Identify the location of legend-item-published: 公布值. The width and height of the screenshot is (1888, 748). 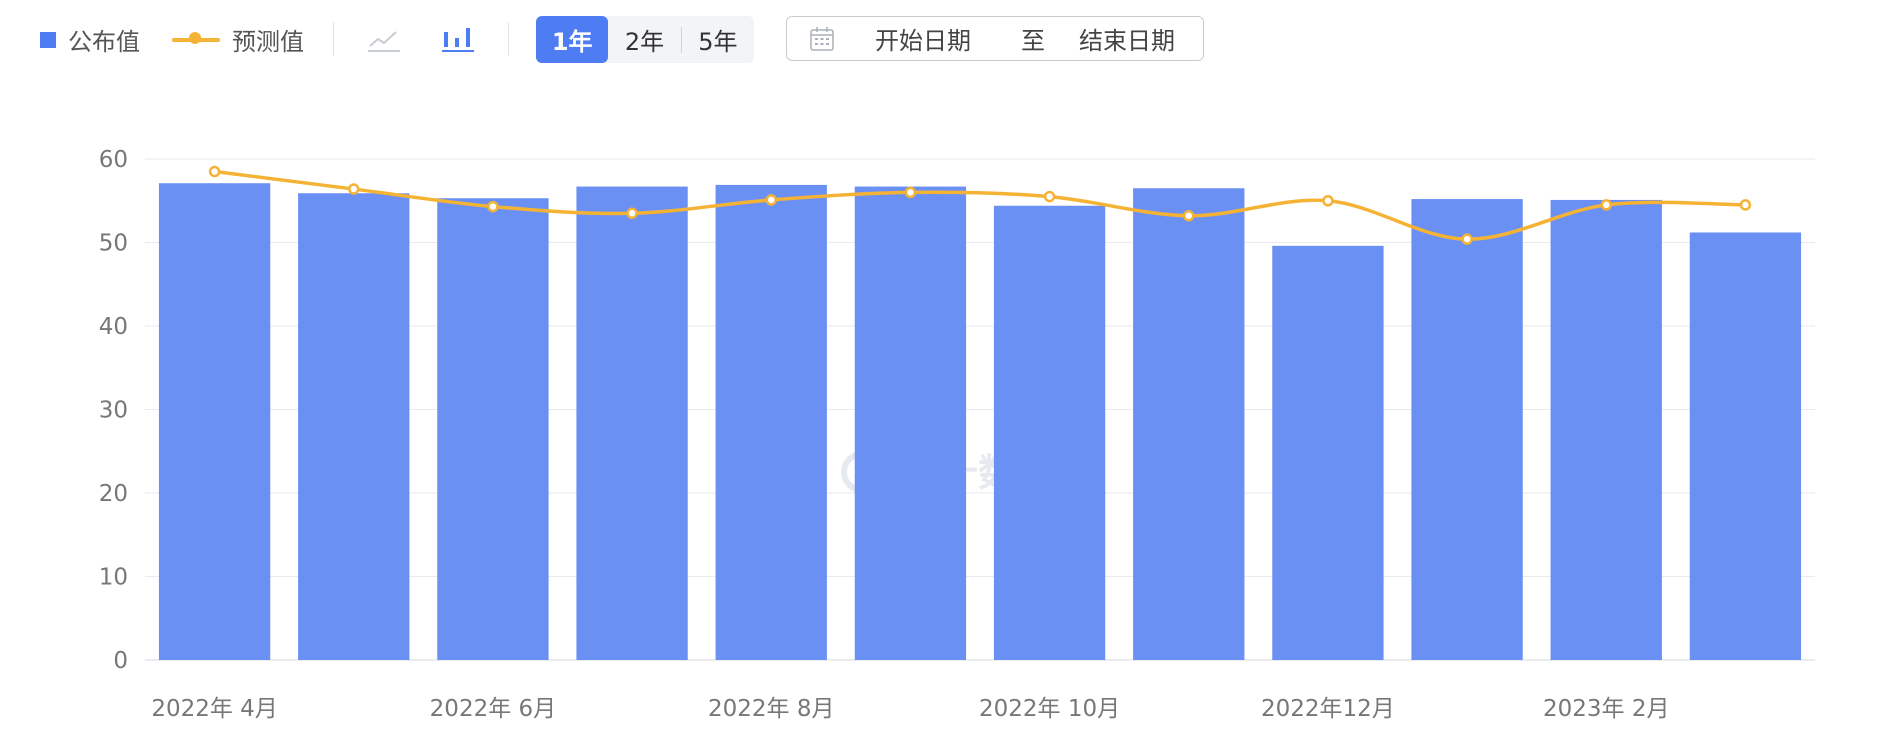
(90, 39).